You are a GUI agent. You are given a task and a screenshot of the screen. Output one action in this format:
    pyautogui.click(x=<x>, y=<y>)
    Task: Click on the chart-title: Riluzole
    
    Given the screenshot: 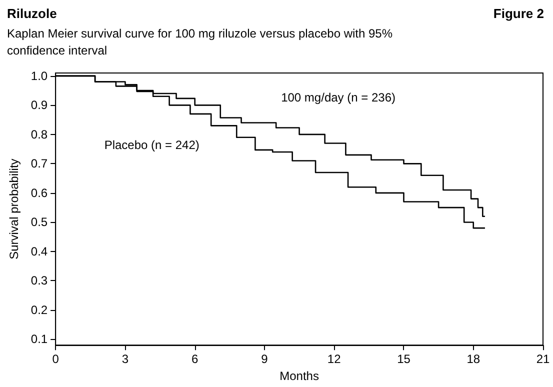 What is the action you would take?
    pyautogui.click(x=32, y=13)
    